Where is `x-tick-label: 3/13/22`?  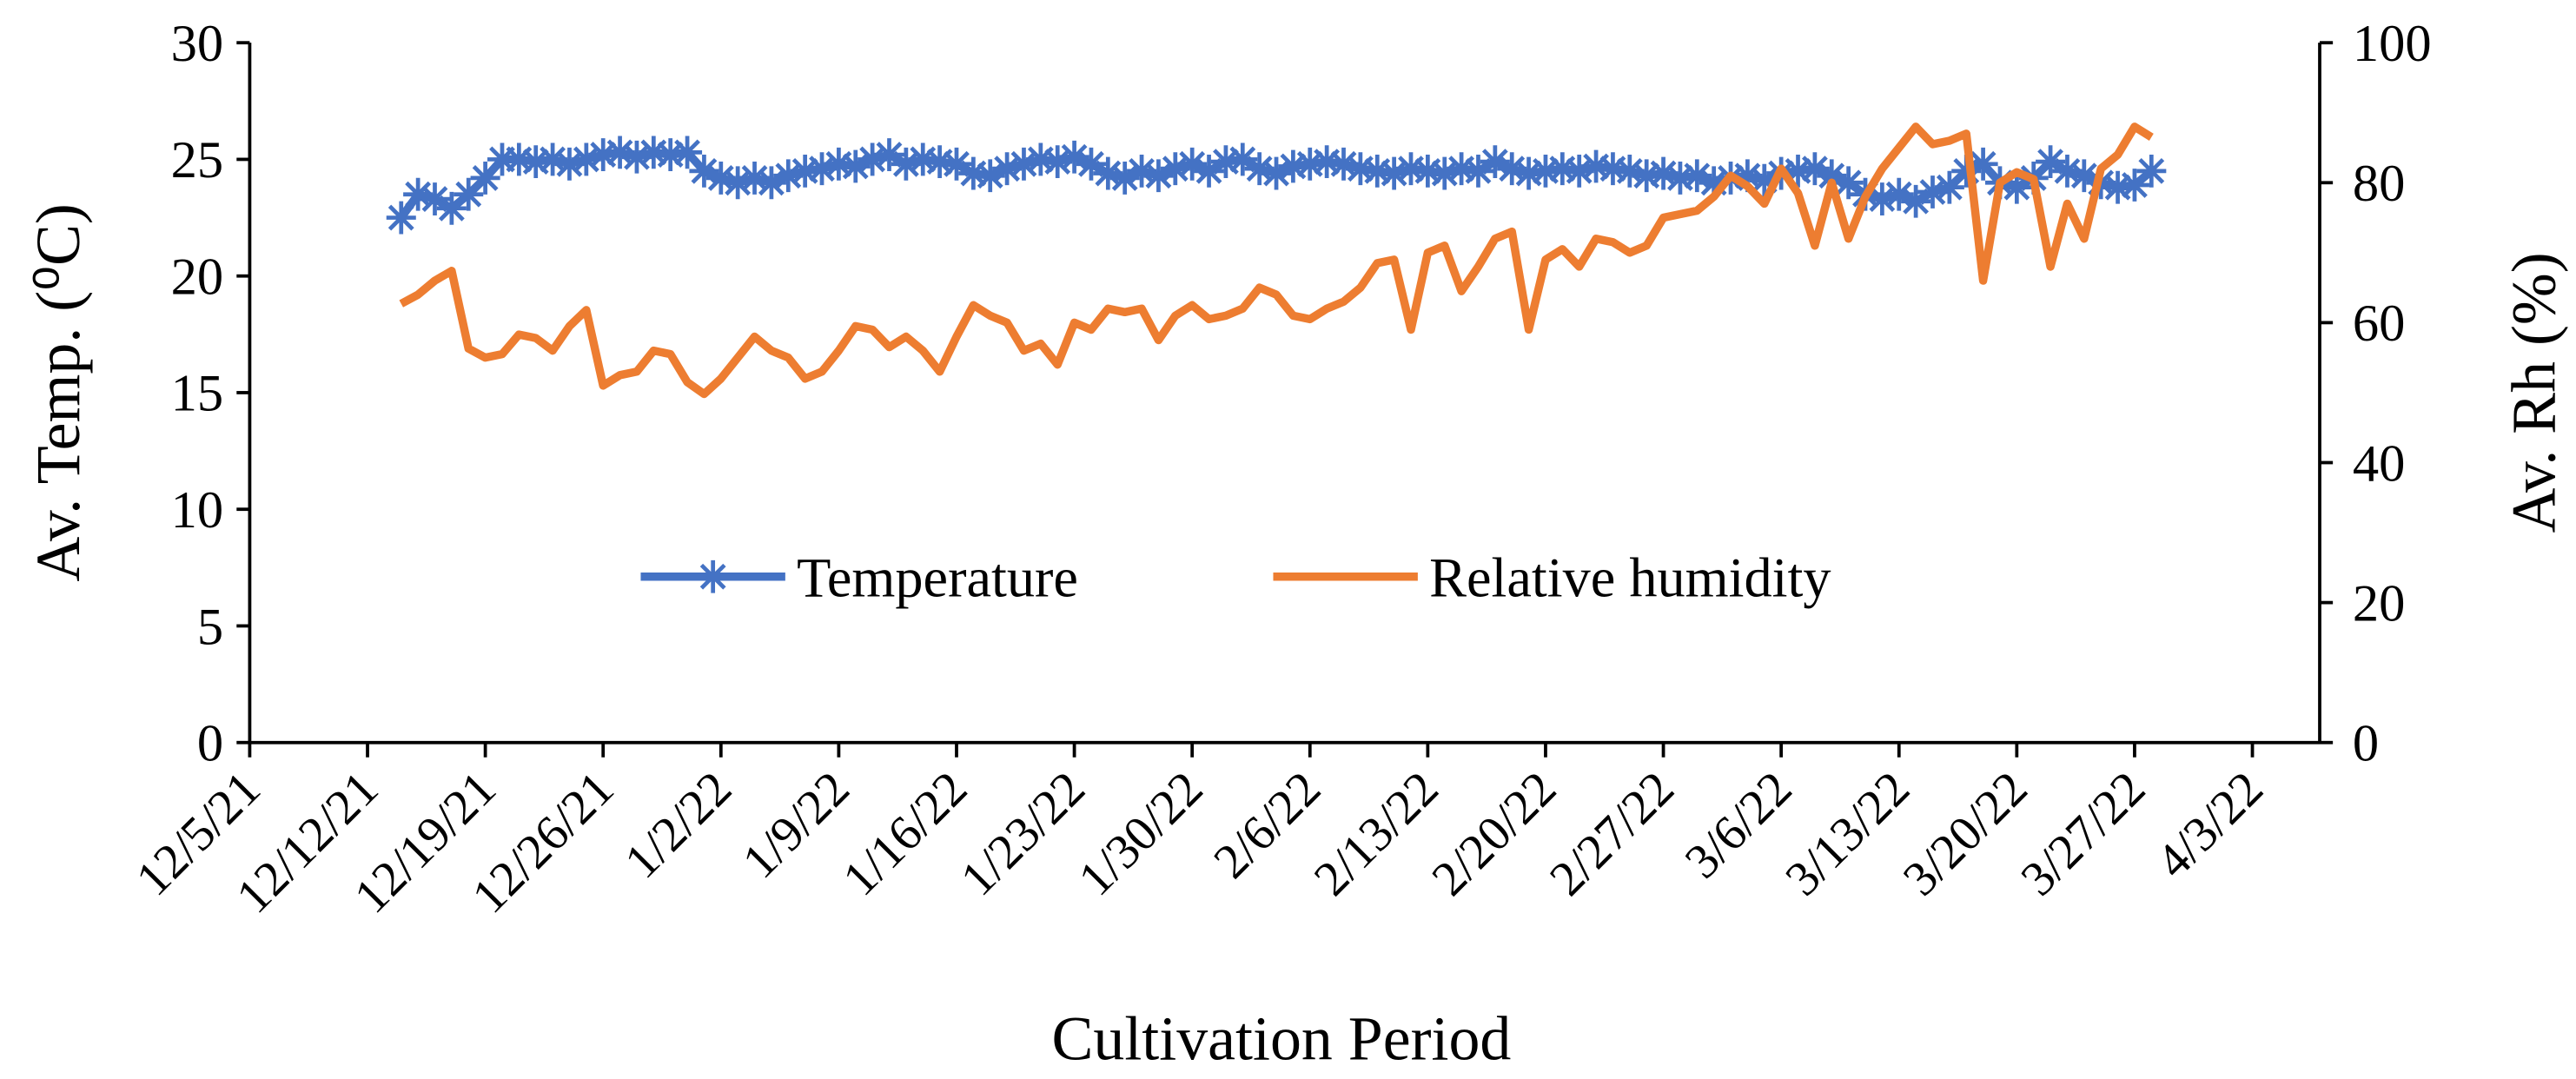 x-tick-label: 3/13/22 is located at coordinates (1847, 833).